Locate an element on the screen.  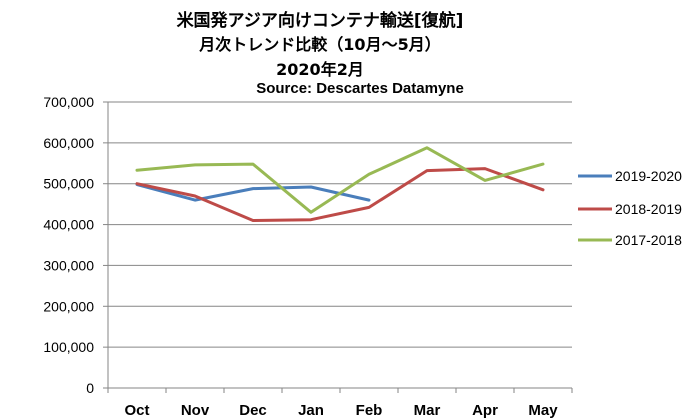
y-tick-label: 500,000 is located at coordinates (68, 184).